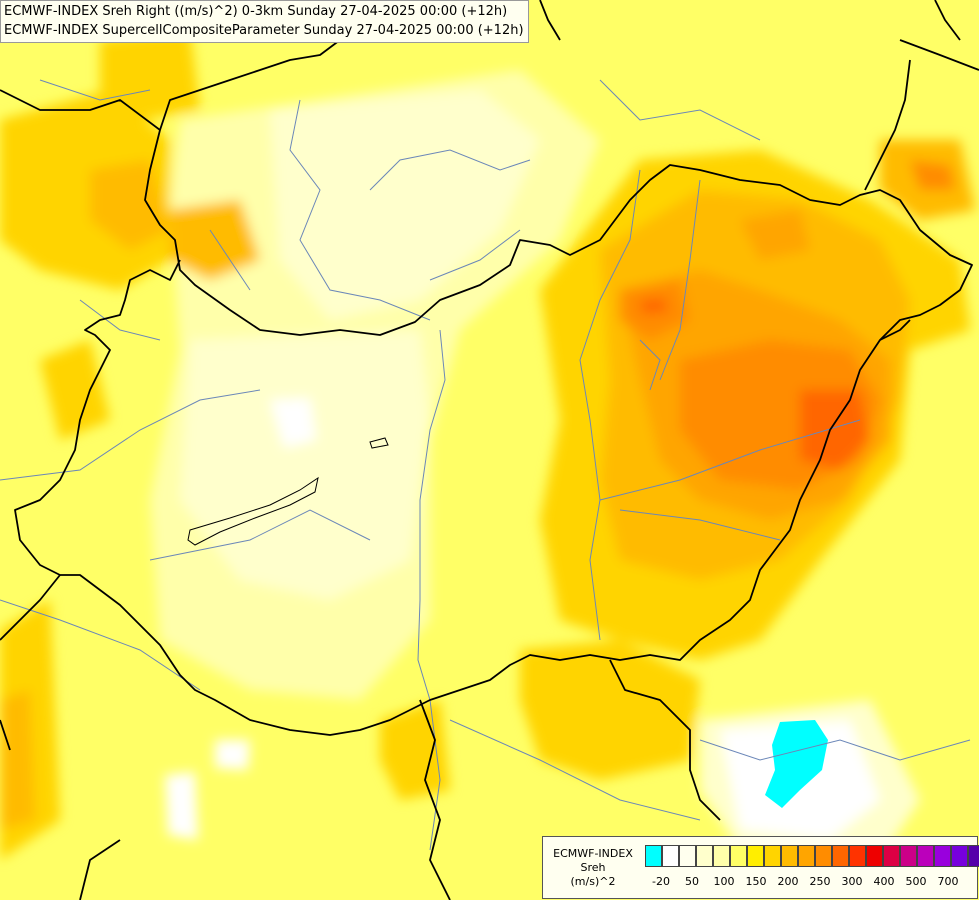 The height and width of the screenshot is (900, 979). What do you see at coordinates (661, 881) in the screenshot?
I see `legend-tick-label: -20` at bounding box center [661, 881].